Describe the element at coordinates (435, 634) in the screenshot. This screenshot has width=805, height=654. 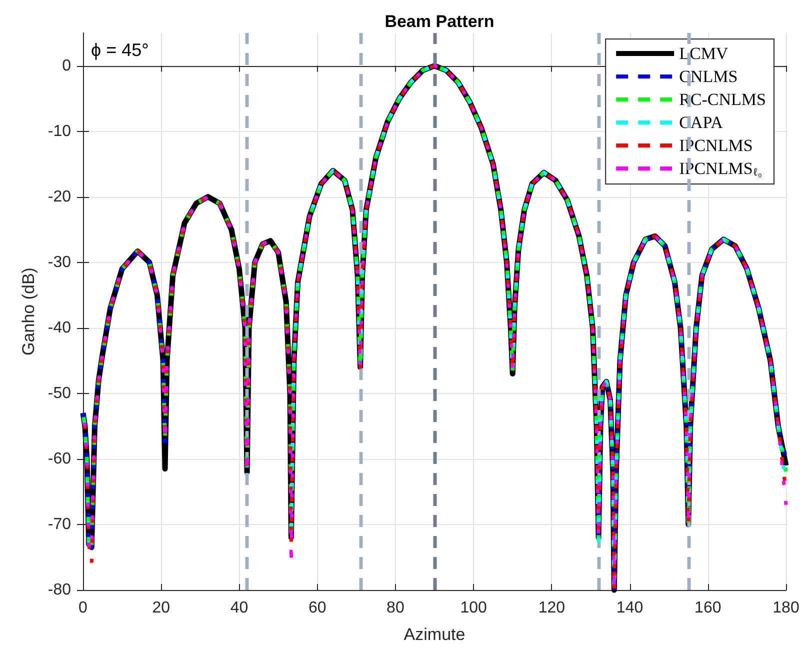
I see `x-axis-title: Azimute` at that location.